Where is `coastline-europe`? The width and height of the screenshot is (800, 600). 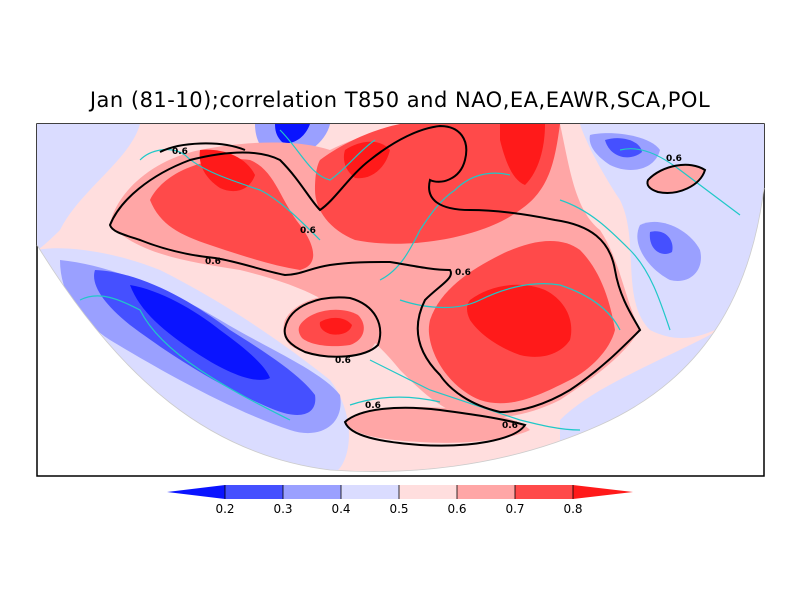
coastline-europe is located at coordinates (510, 307).